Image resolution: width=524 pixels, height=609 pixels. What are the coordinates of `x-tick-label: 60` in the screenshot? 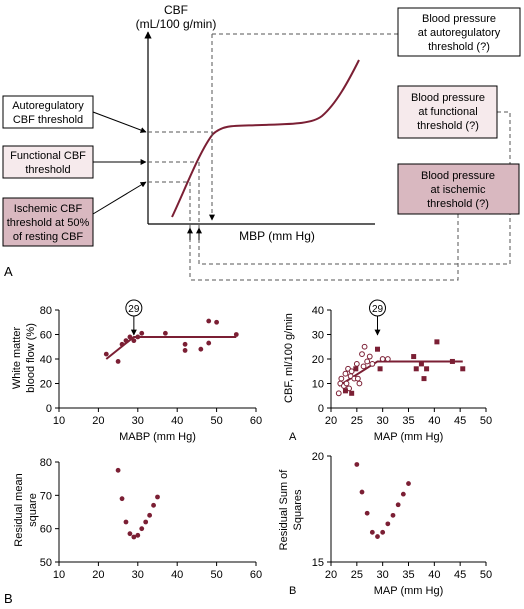 It's located at (256, 575).